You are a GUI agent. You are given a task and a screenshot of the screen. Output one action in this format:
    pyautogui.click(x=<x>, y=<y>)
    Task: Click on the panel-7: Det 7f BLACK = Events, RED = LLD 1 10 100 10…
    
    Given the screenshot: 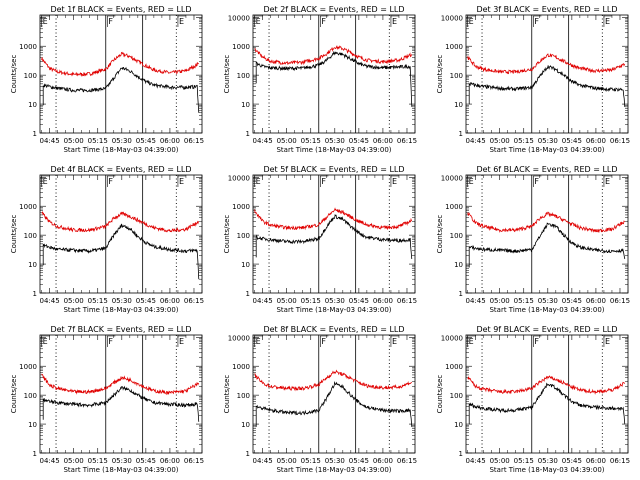 What is the action you would take?
    pyautogui.click(x=107, y=399)
    